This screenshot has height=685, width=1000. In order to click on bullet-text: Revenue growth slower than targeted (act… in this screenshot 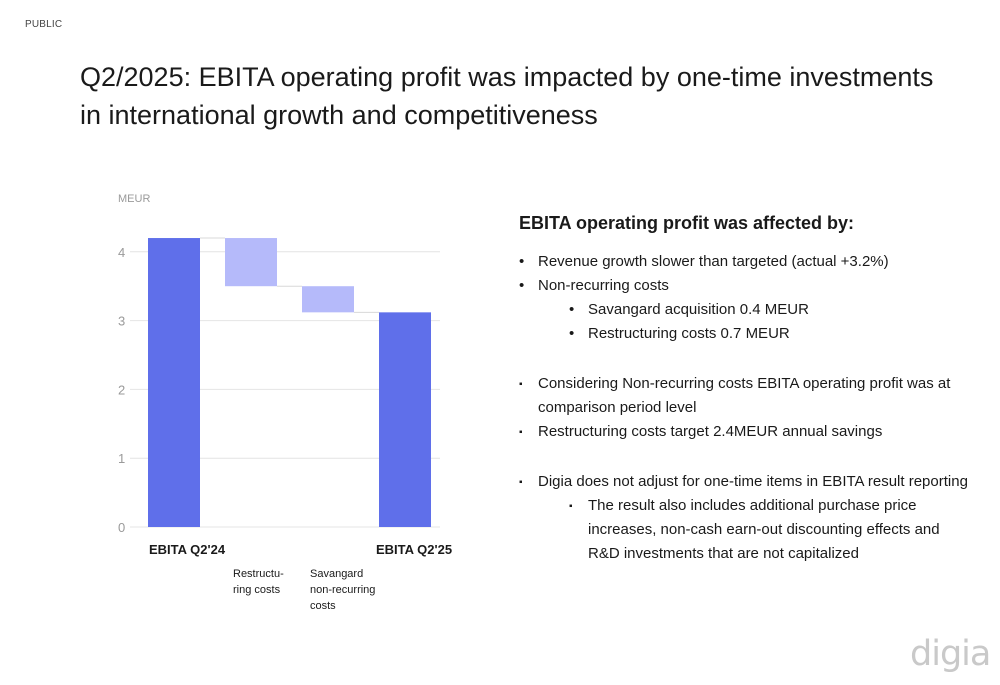, I will do `click(713, 261)`.